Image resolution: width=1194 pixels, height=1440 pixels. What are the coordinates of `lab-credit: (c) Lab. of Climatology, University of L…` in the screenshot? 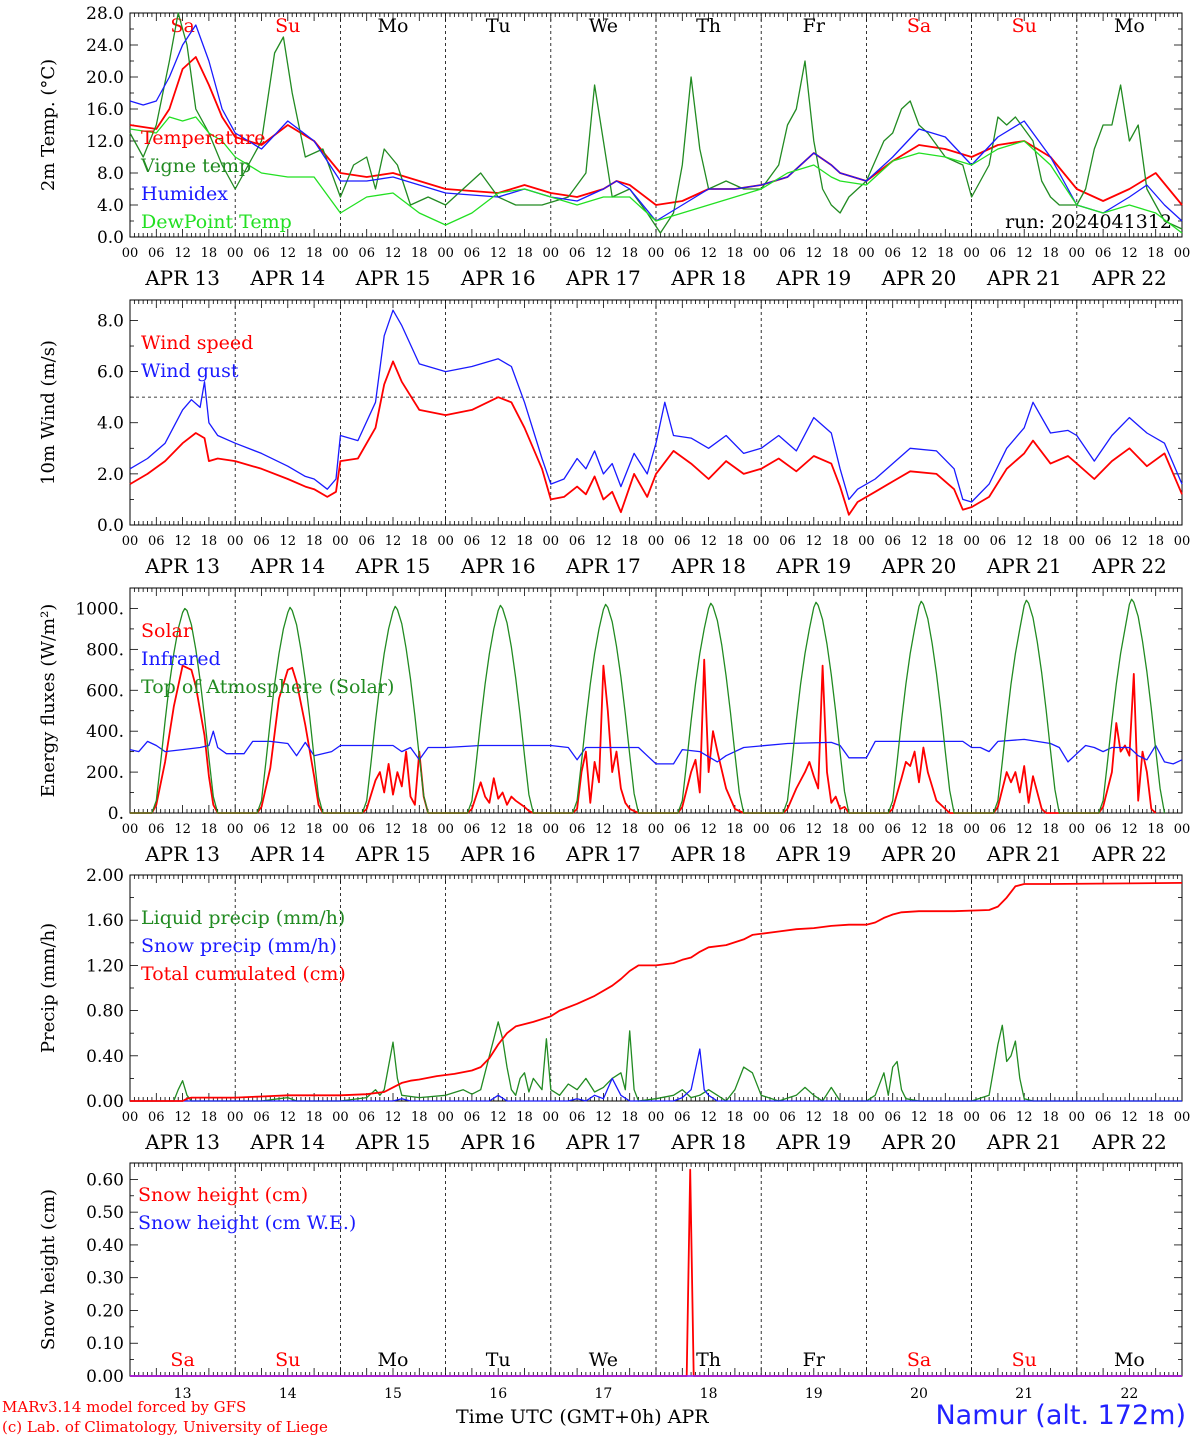 It's located at (165, 1427).